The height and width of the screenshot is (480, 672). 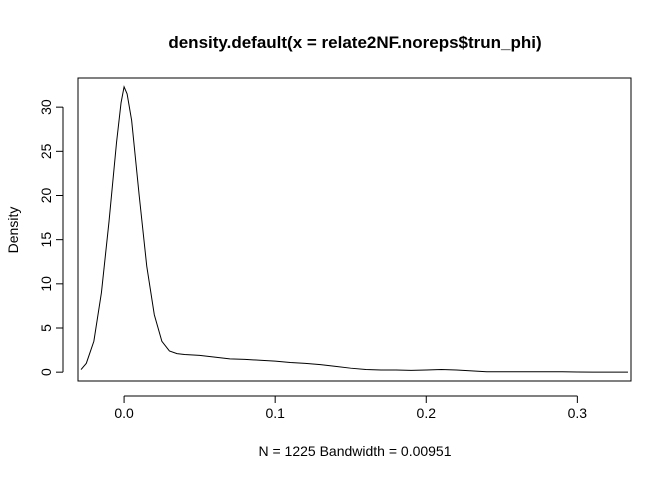 What do you see at coordinates (275, 413) in the screenshot?
I see `x-tick-label: 0.1` at bounding box center [275, 413].